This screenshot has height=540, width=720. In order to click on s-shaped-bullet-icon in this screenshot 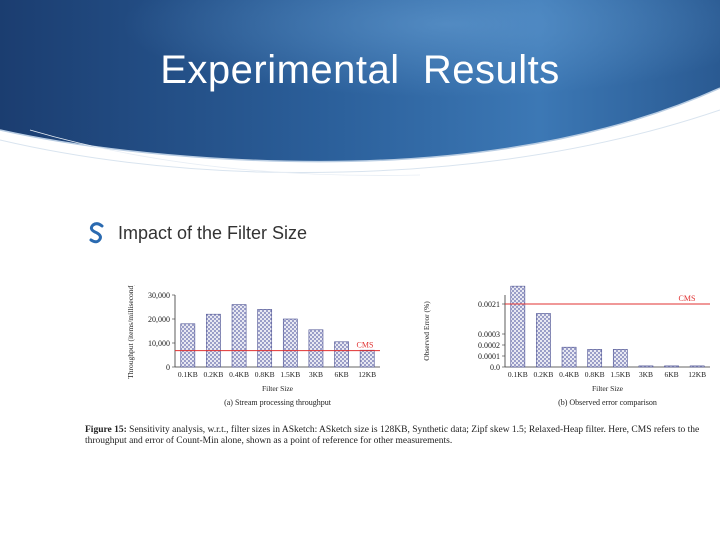, I will do `click(96, 233)`.